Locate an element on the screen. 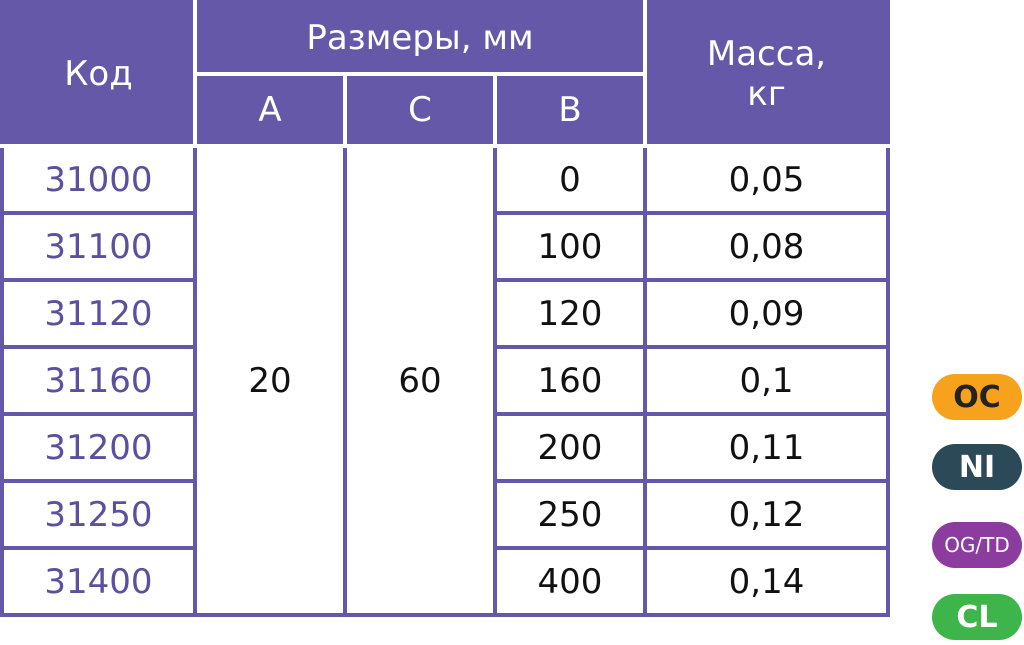  header-b: B is located at coordinates (570, 110).